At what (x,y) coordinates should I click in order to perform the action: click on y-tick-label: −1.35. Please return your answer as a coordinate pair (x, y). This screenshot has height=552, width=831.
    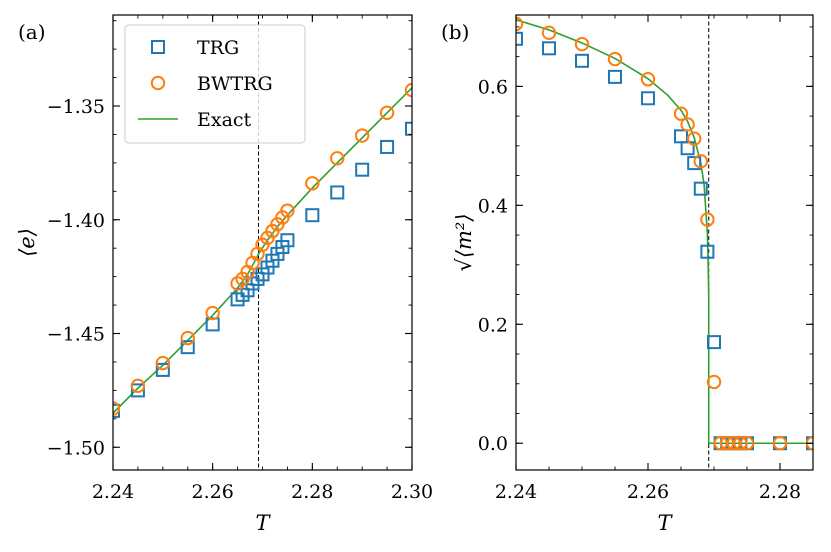
    Looking at the image, I should click on (76, 107).